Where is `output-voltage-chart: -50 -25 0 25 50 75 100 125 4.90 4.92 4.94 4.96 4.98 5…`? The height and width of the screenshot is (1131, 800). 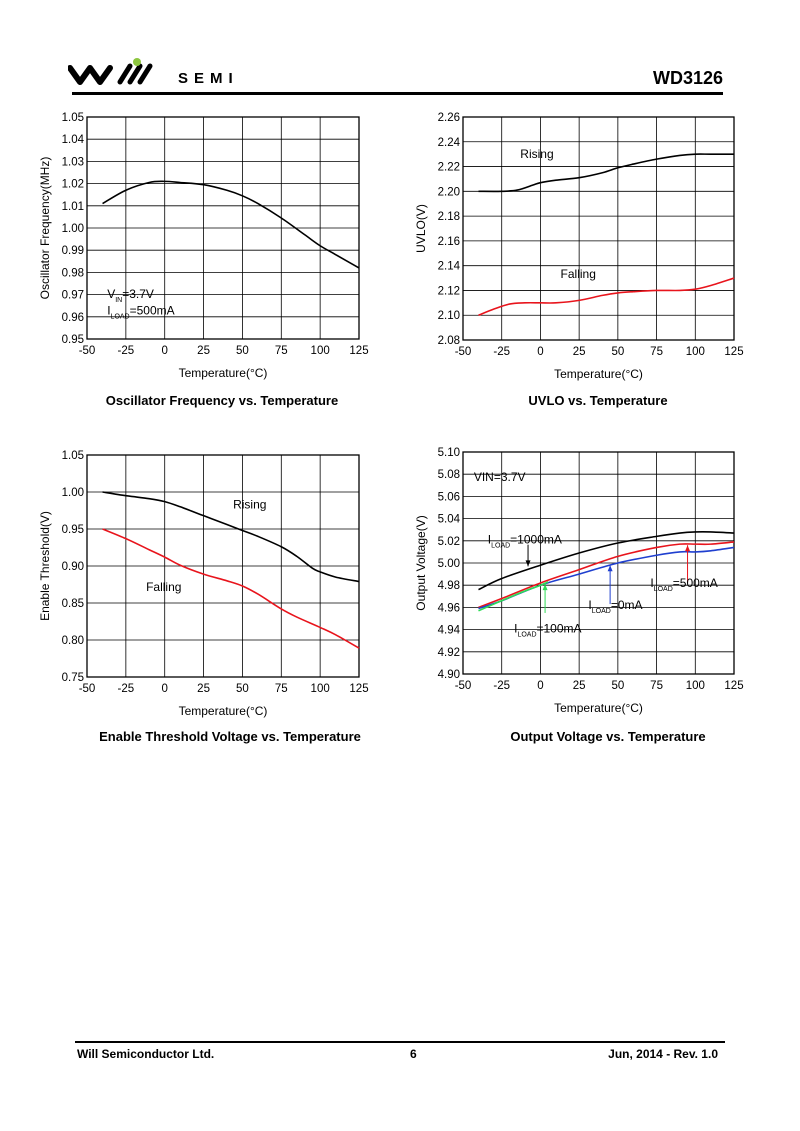 output-voltage-chart: -50 -25 0 25 50 75 100 125 4.90 4.92 4.94 4.96 4.98 5… is located at coordinates (579, 581).